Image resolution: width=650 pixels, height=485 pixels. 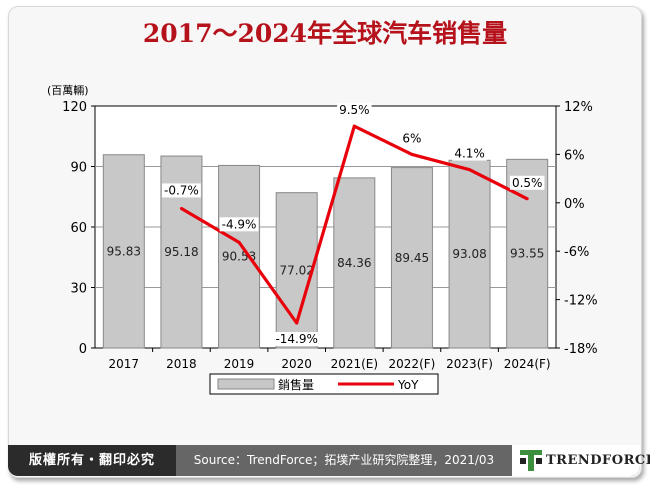 What do you see at coordinates (239, 364) in the screenshot?
I see `x-tick-label: 2019` at bounding box center [239, 364].